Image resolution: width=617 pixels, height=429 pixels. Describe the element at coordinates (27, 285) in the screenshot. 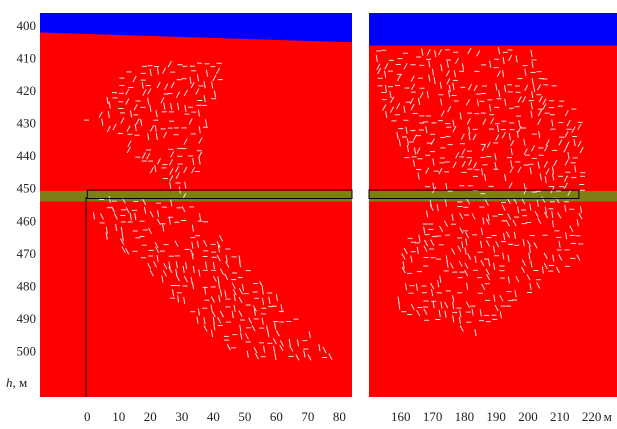

I see `y-tick-label: 480` at that location.